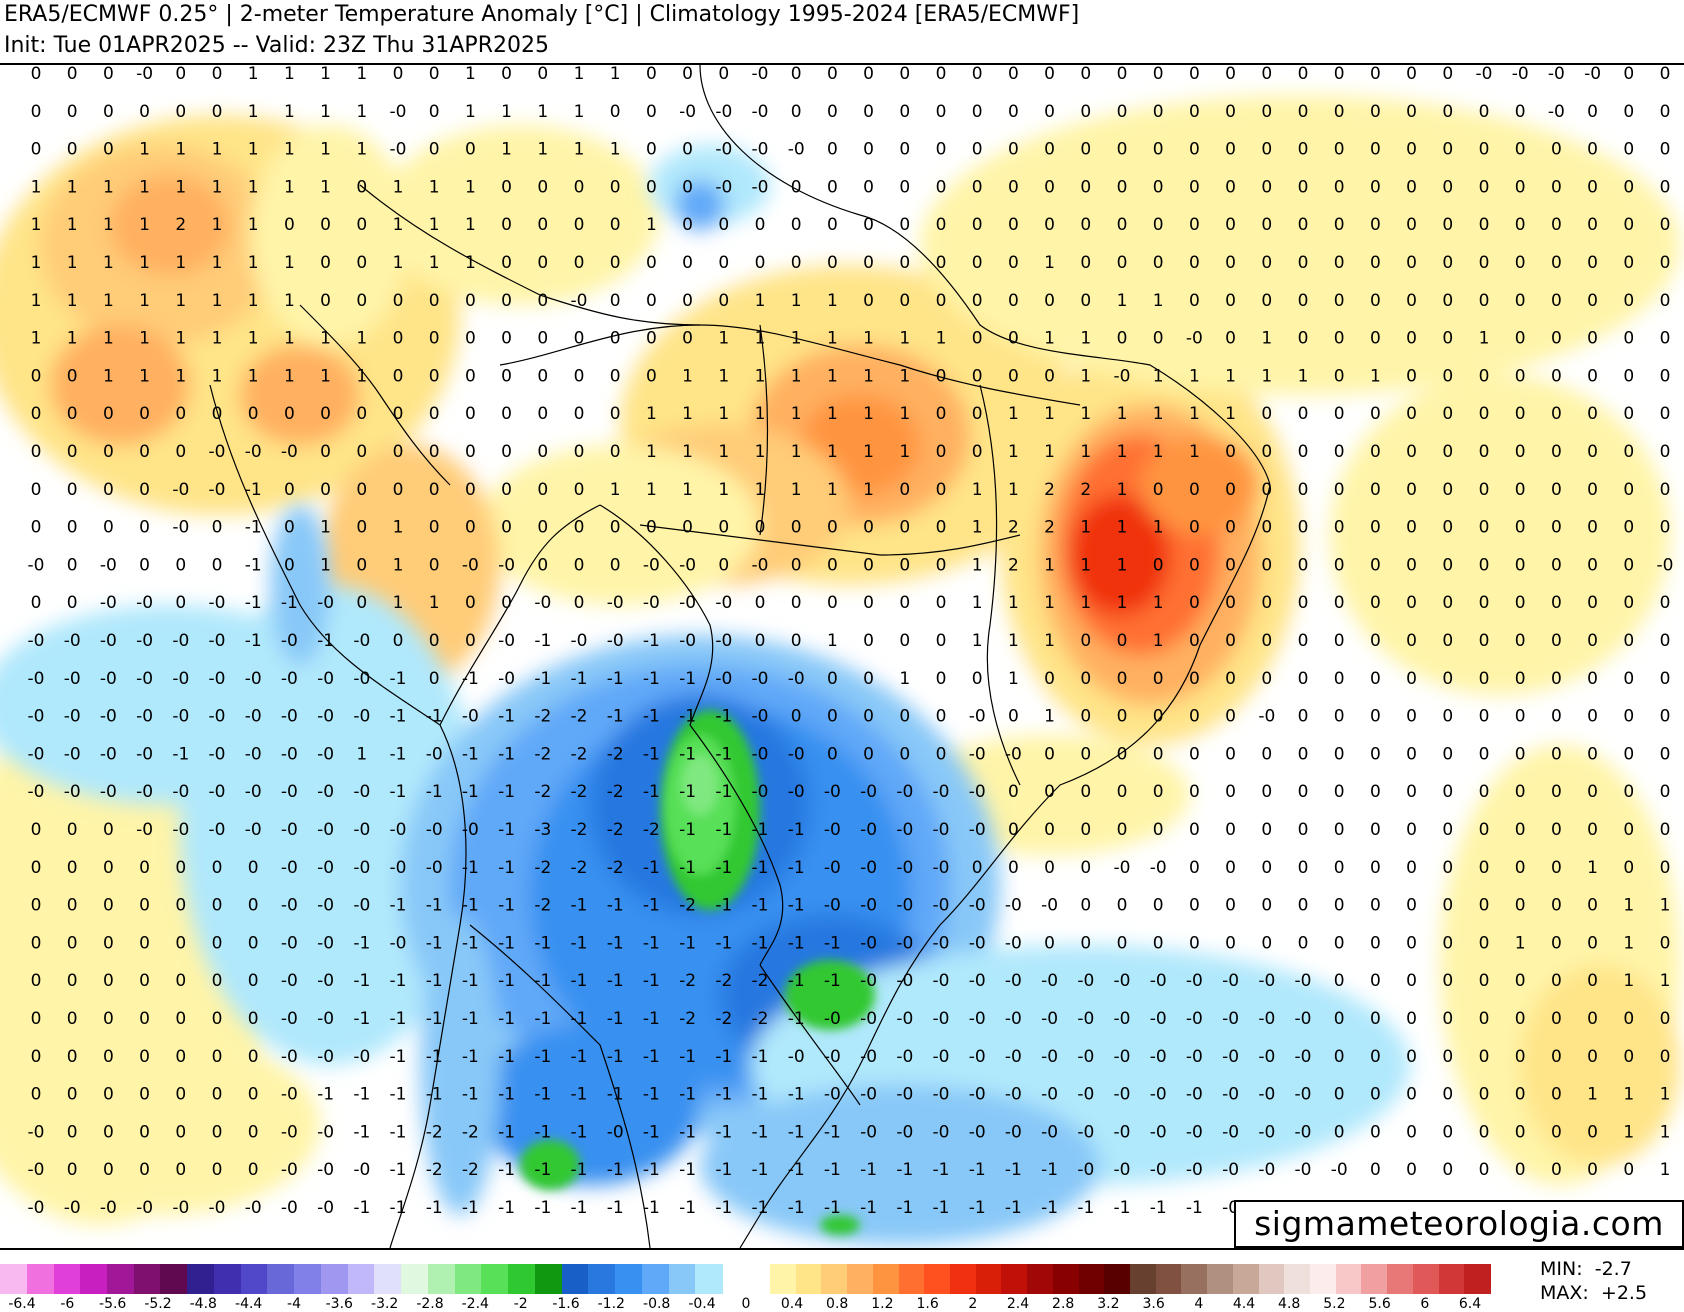  I want to click on grid-value: -2, so click(579, 717).